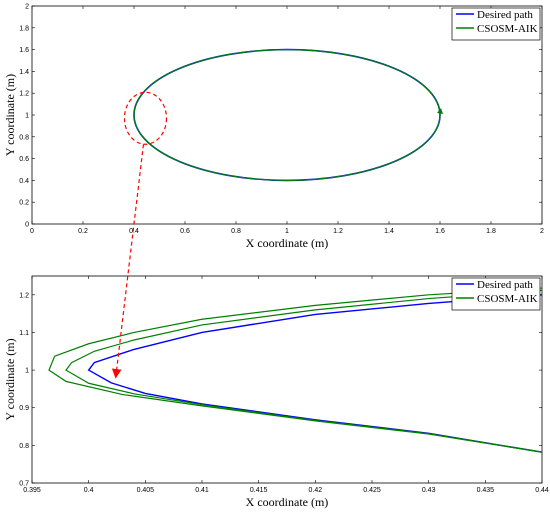 The width and height of the screenshot is (550, 515). I want to click on y-tick-label: 0.9, so click(24, 408).